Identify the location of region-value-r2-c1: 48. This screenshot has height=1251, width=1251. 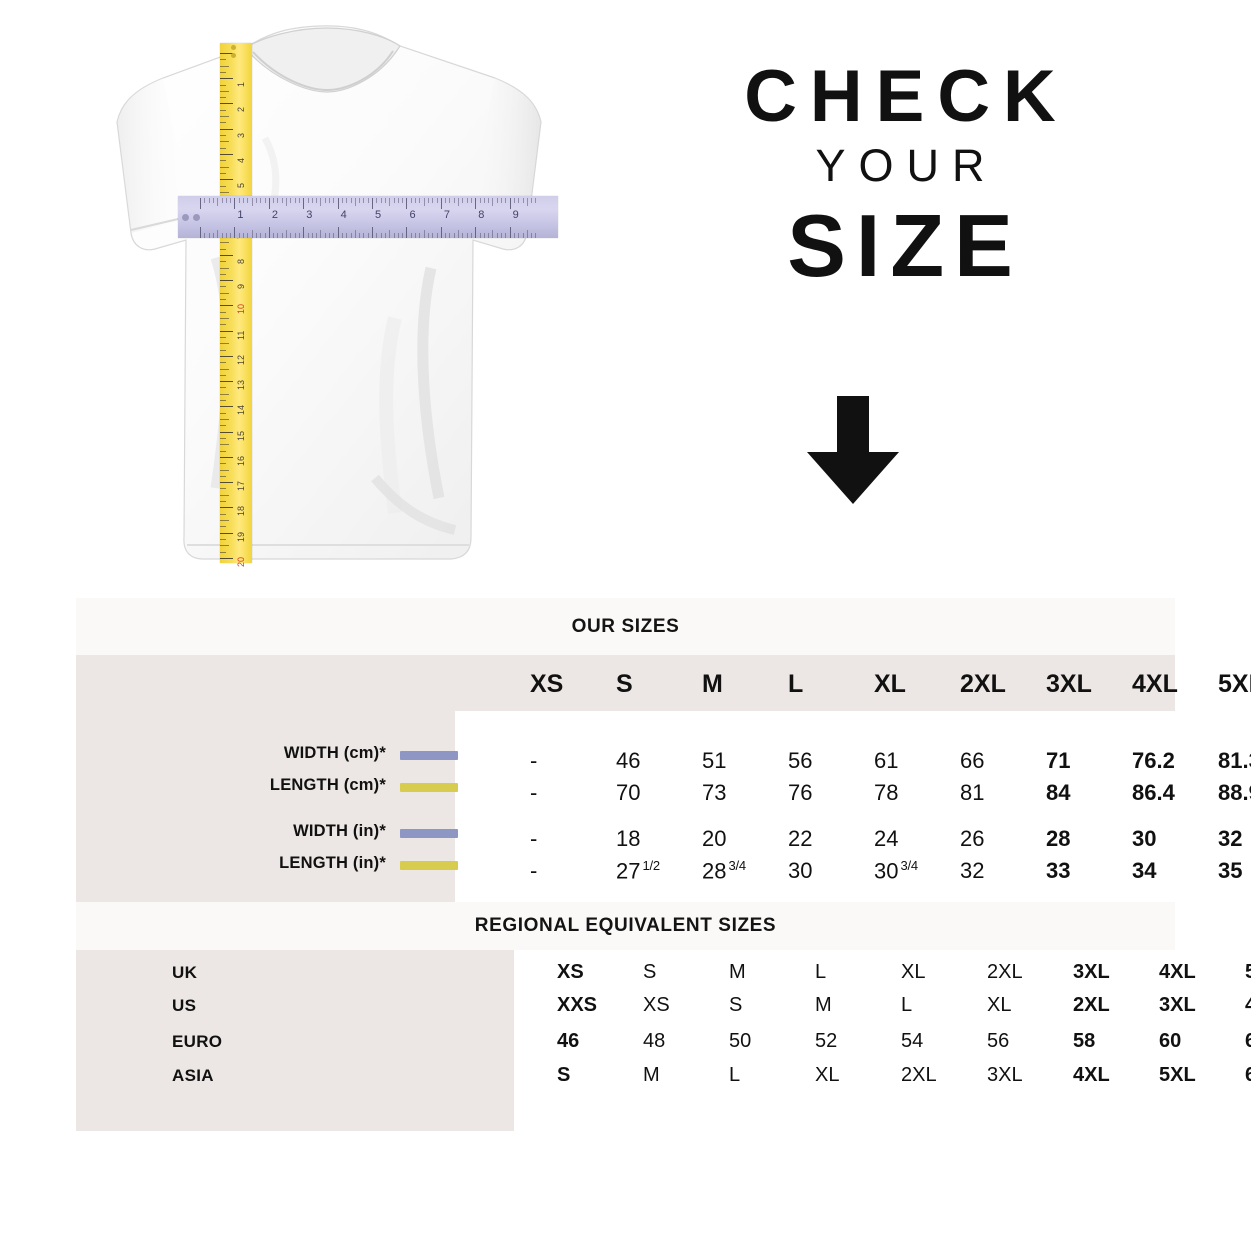
(654, 1041).